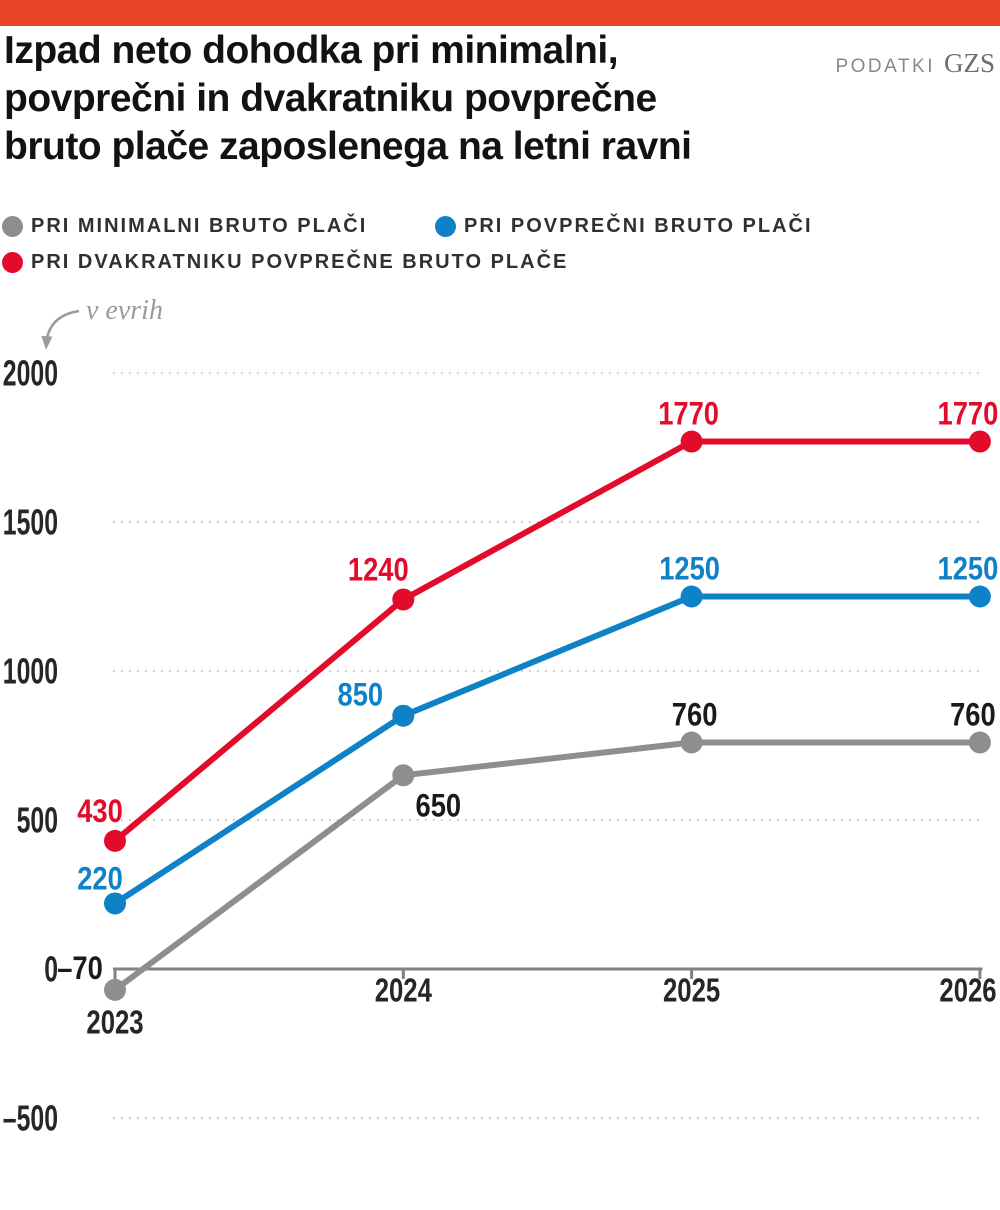  Describe the element at coordinates (51, 969) in the screenshot. I see `y-tick-label: 0` at that location.